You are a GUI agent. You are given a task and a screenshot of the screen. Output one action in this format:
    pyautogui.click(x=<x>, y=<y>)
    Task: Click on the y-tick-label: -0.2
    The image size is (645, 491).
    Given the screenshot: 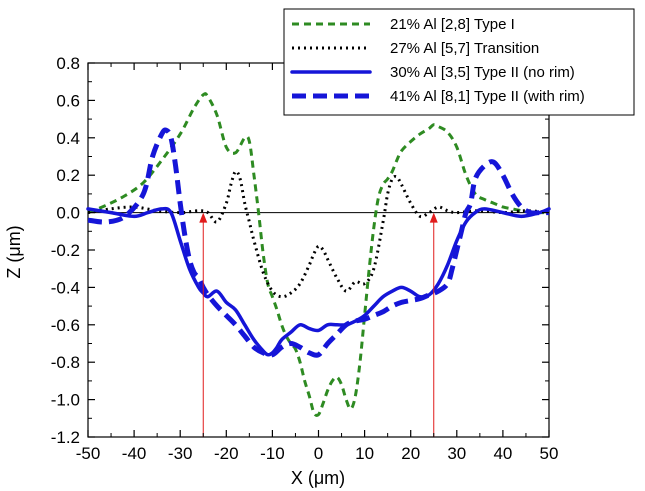 What is the action you would take?
    pyautogui.click(x=65, y=250)
    